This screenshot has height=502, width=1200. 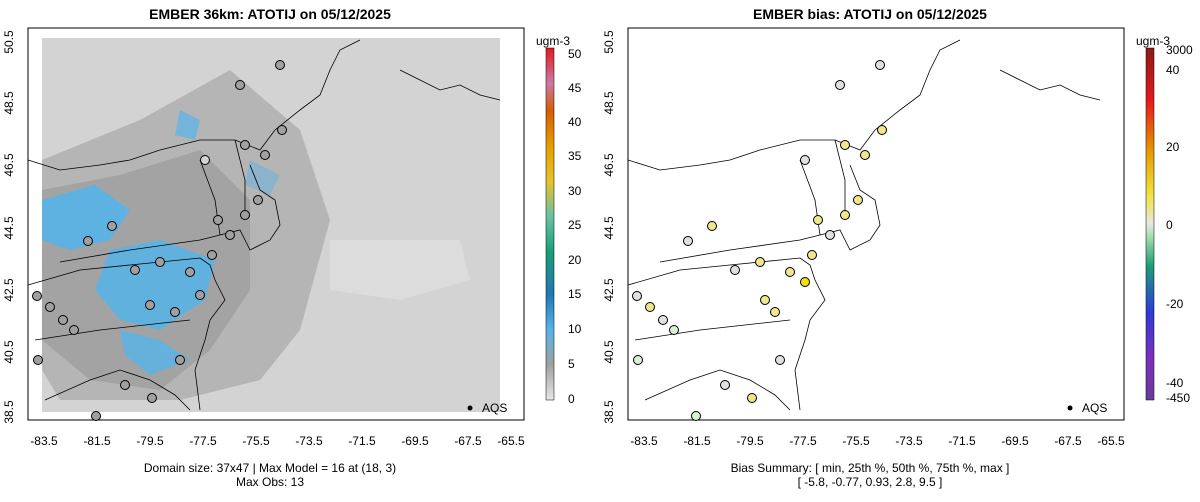 What do you see at coordinates (870, 482) in the screenshot?
I see `right-caption-line2: [ -5.8, -0.77, 0.93, 2.8, 9.5 ]` at bounding box center [870, 482].